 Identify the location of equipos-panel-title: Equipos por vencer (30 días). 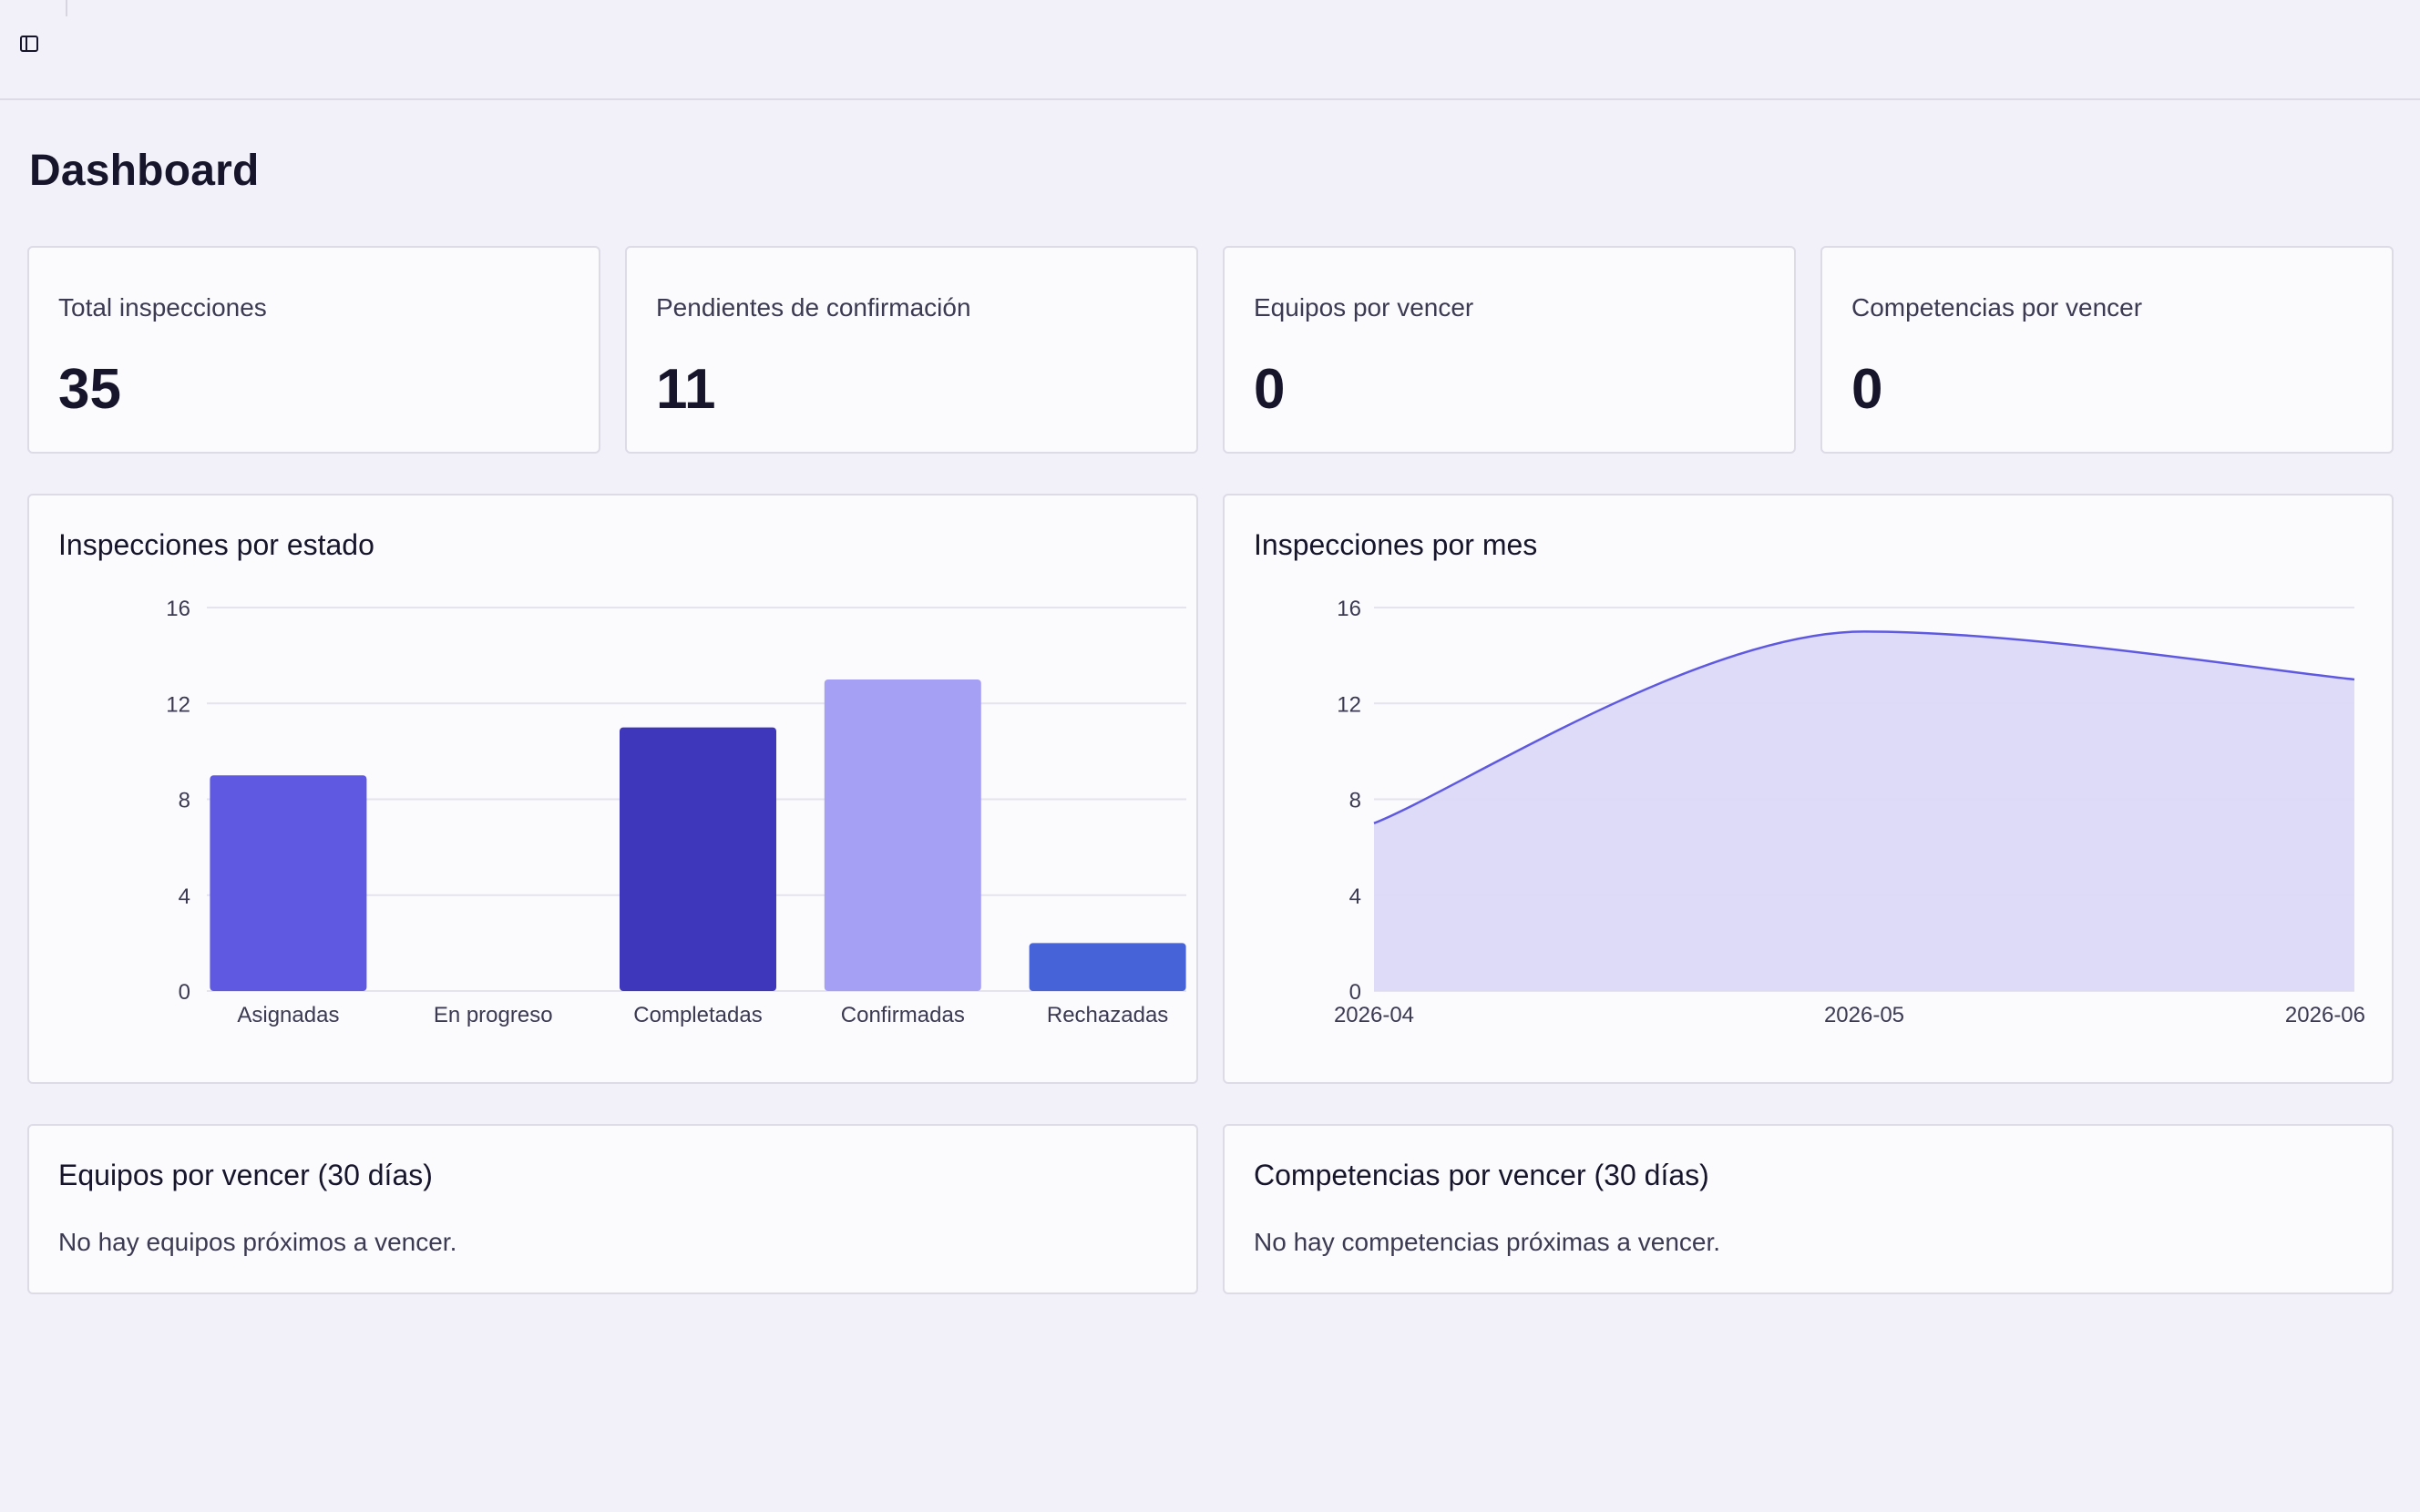
(245, 1175).